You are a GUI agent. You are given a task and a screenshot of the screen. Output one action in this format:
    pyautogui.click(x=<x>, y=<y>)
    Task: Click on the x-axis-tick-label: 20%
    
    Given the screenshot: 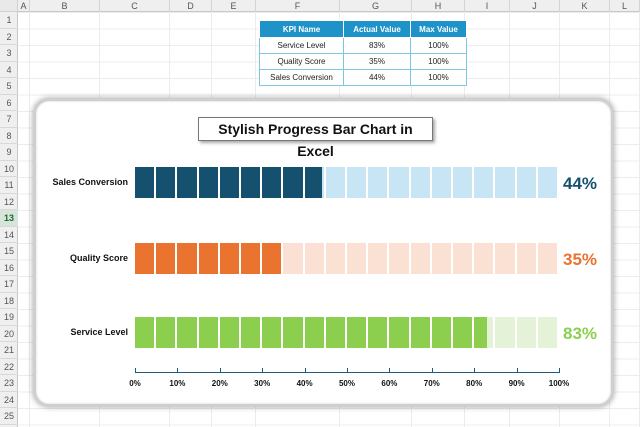 What is the action you would take?
    pyautogui.click(x=219, y=383)
    